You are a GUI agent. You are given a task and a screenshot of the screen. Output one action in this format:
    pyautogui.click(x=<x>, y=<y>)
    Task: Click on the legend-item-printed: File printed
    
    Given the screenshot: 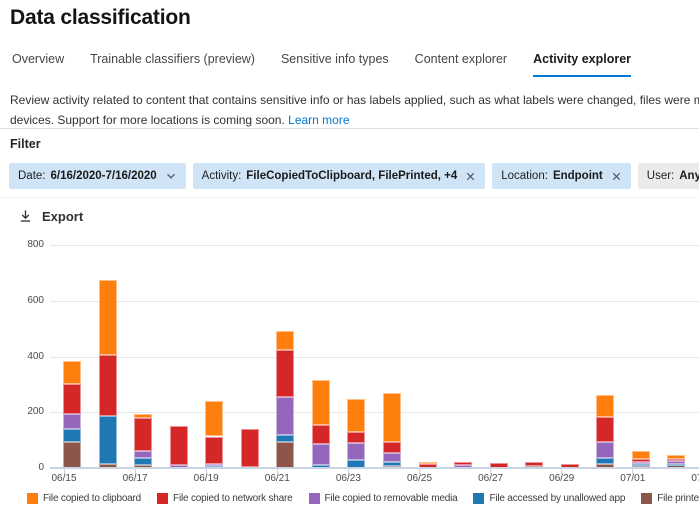 What is the action you would take?
    pyautogui.click(x=670, y=498)
    